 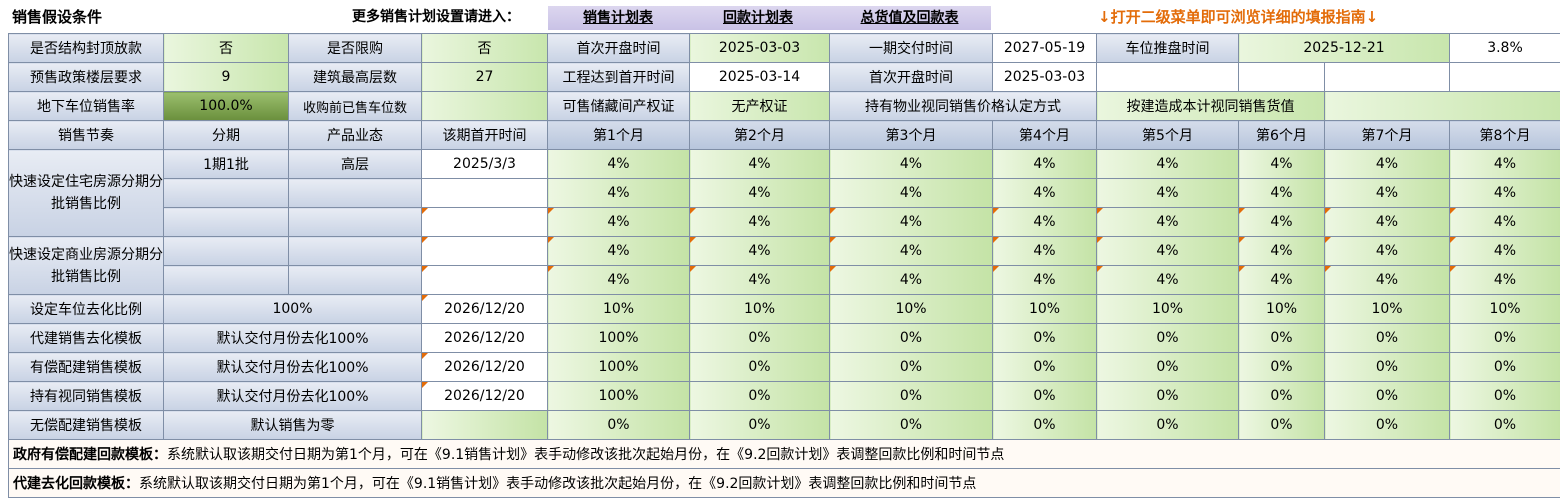 I want to click on structure-input: 否, so click(x=226, y=48).